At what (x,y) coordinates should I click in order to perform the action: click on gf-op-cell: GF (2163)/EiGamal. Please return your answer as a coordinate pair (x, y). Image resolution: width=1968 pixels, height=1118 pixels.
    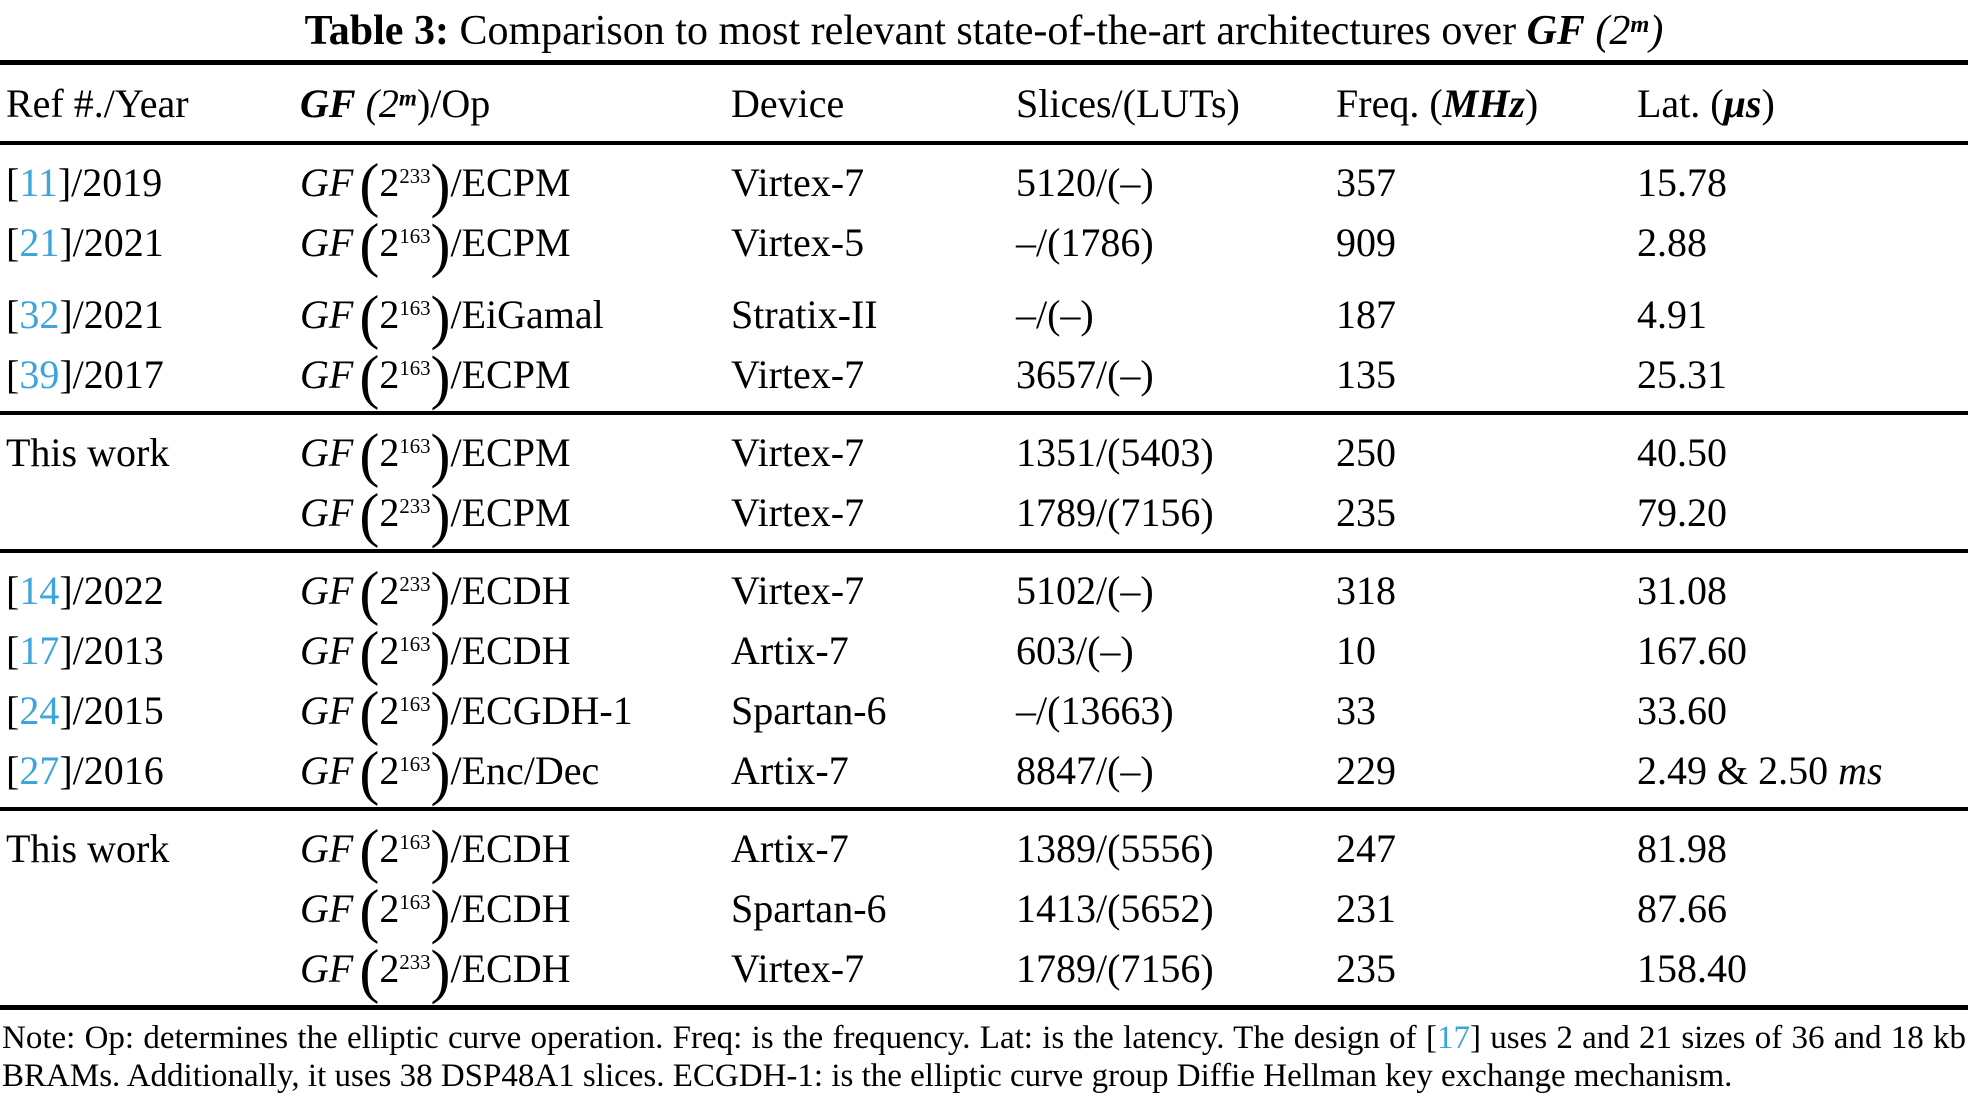
    Looking at the image, I should click on (452, 317).